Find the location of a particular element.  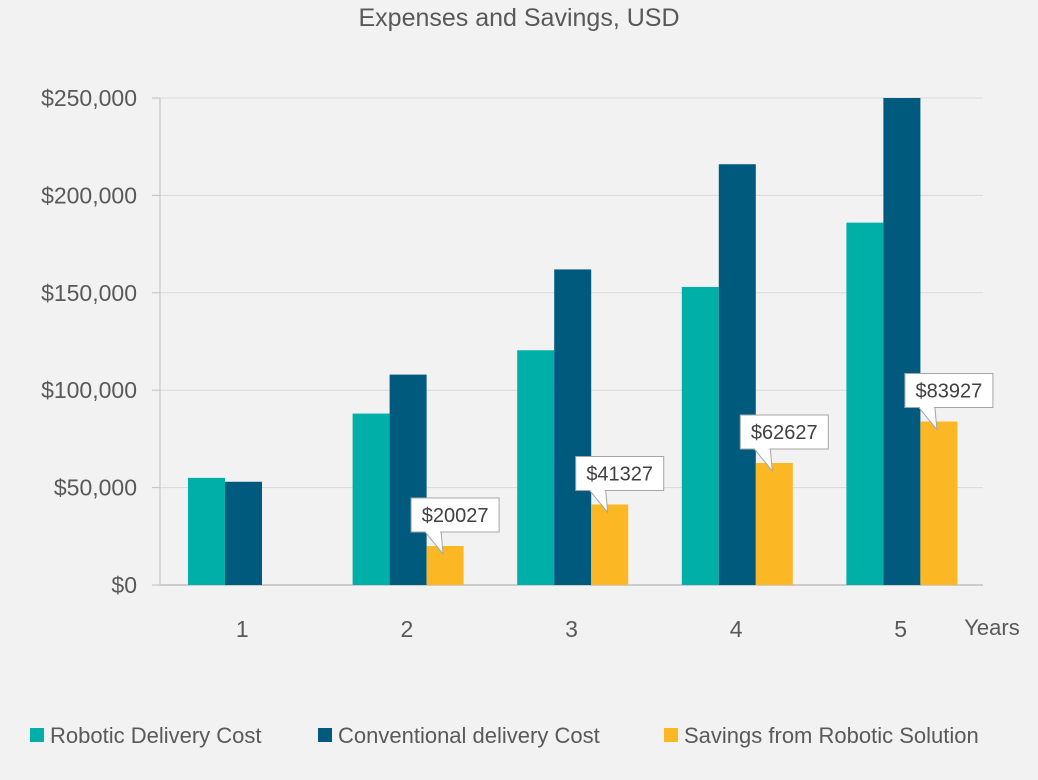

x-axis-title: Years is located at coordinates (991, 627).